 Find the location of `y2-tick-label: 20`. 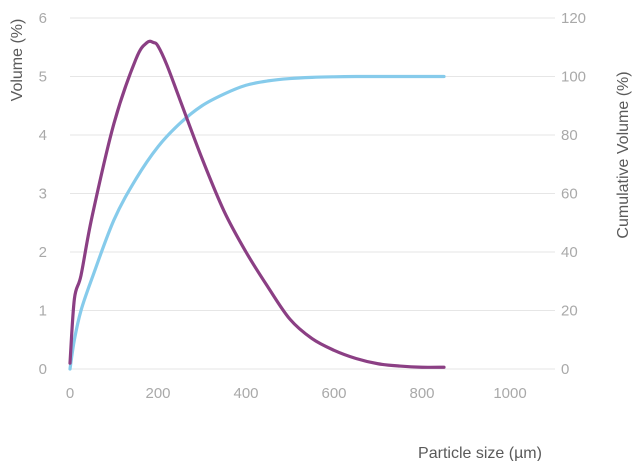

y2-tick-label: 20 is located at coordinates (569, 311).